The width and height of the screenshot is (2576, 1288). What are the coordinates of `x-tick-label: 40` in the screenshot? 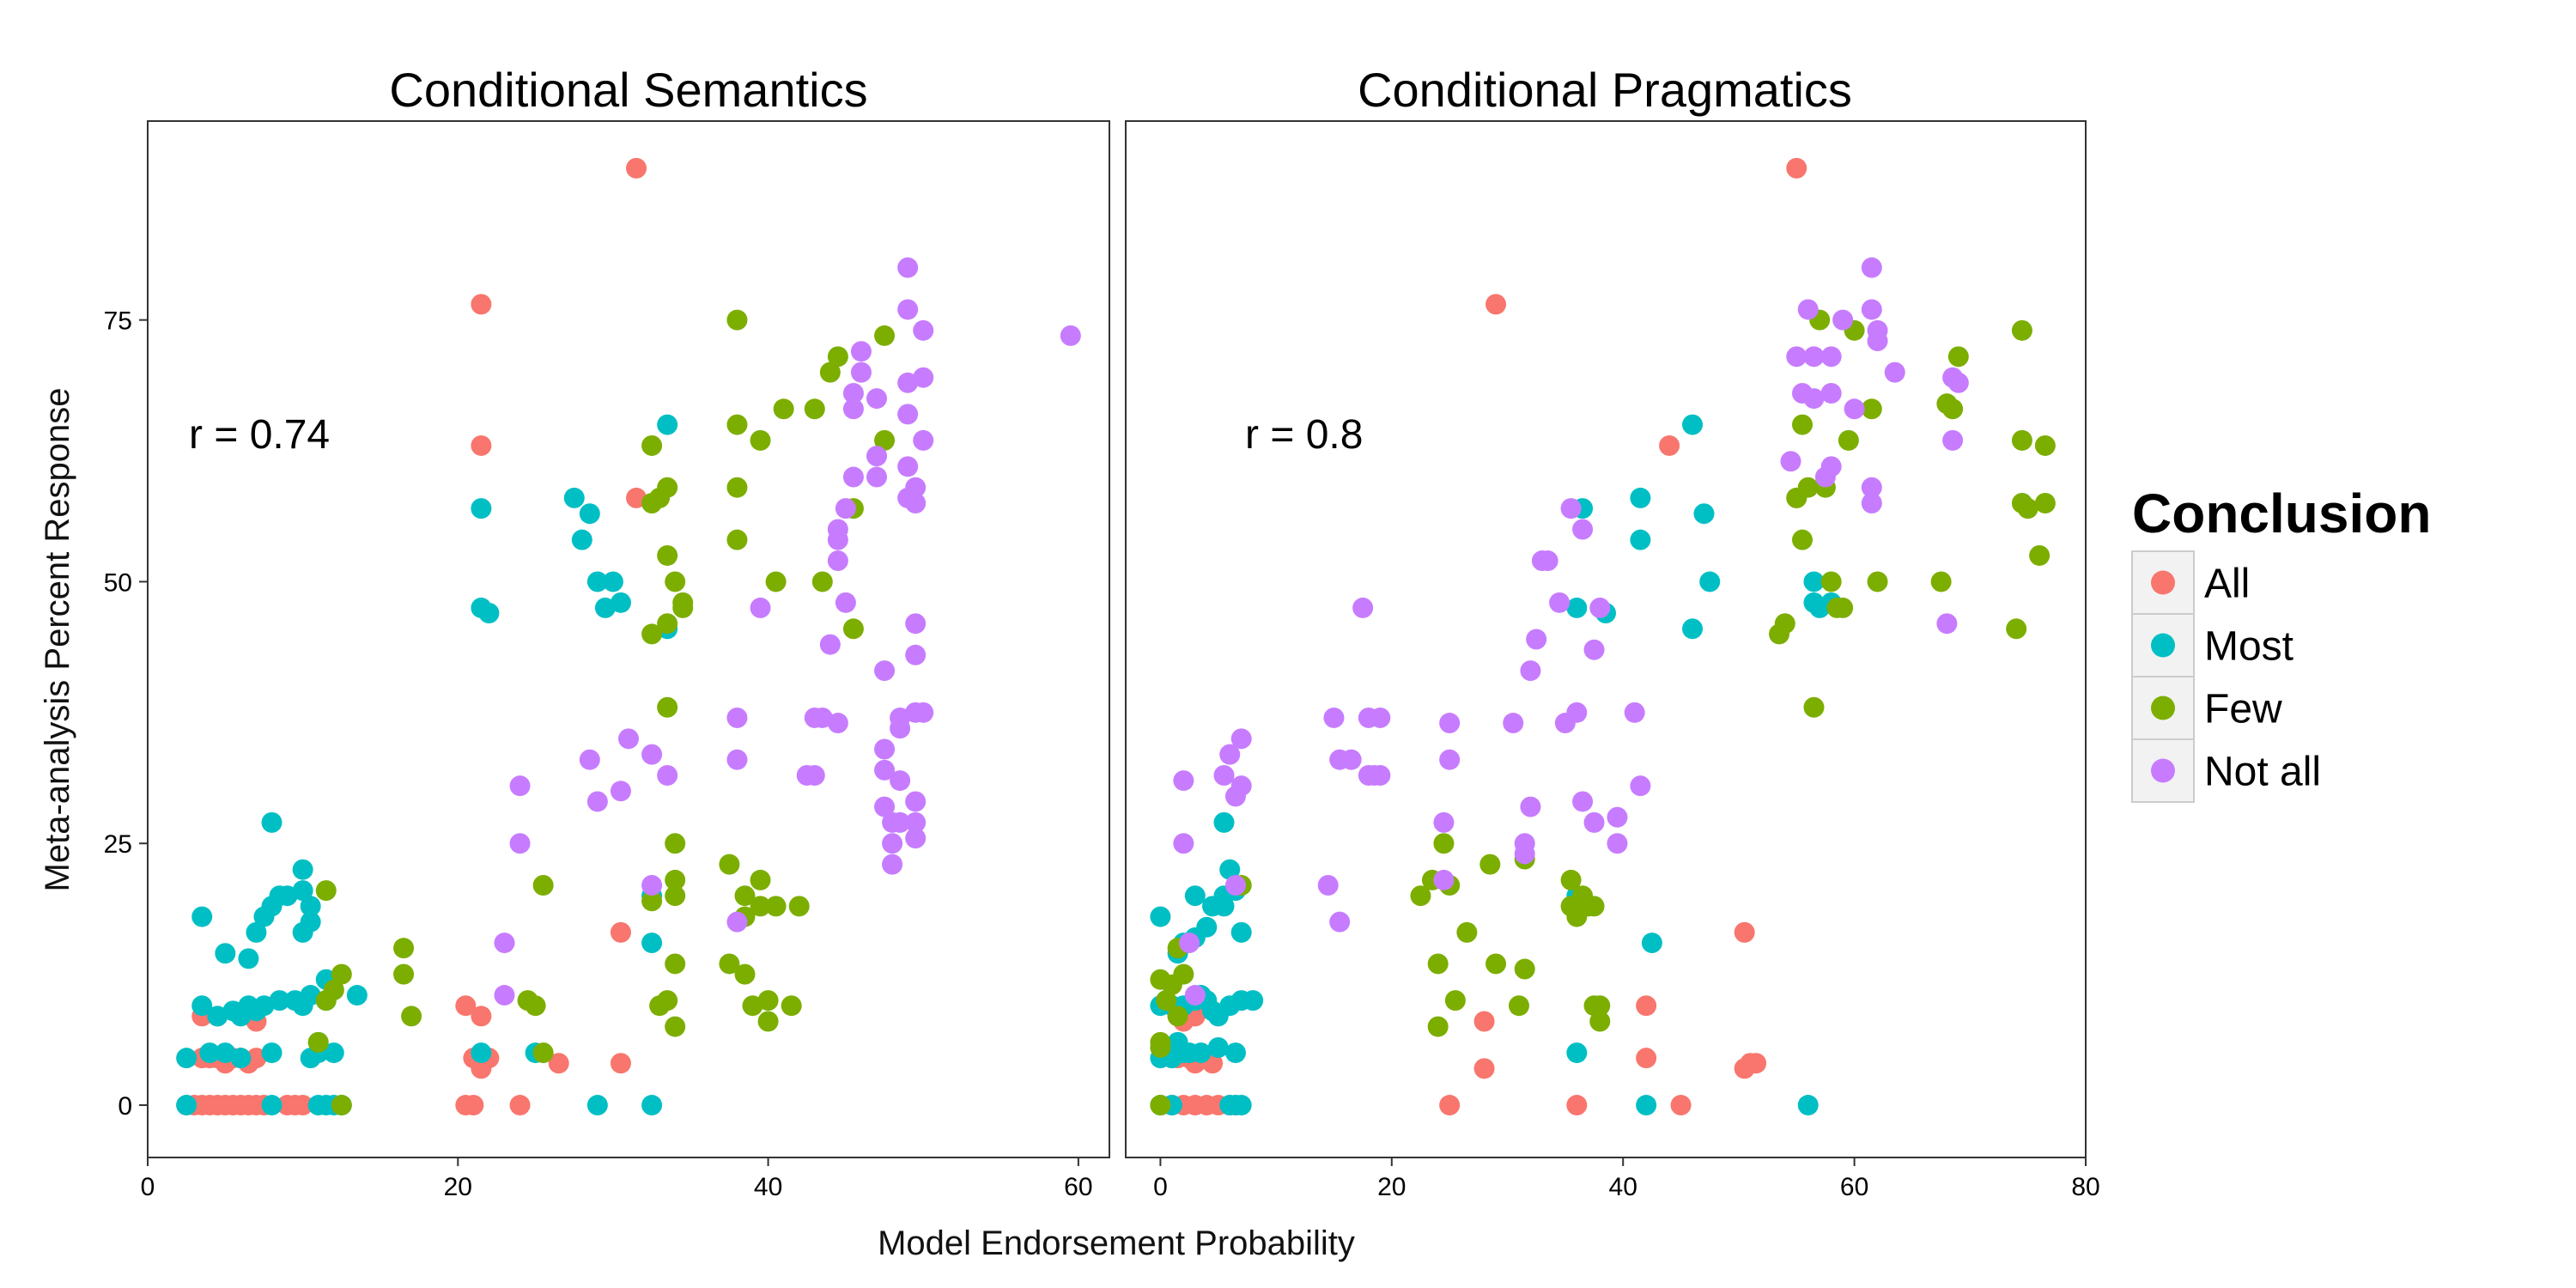 It's located at (768, 1187).